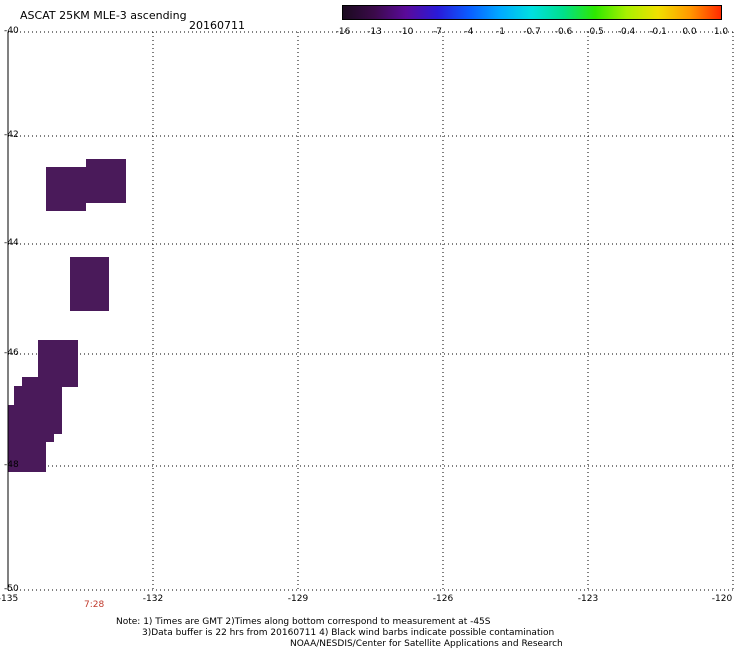 The image size is (740, 650). Describe the element at coordinates (406, 32) in the screenshot. I see `colorbar-label: -10` at that location.